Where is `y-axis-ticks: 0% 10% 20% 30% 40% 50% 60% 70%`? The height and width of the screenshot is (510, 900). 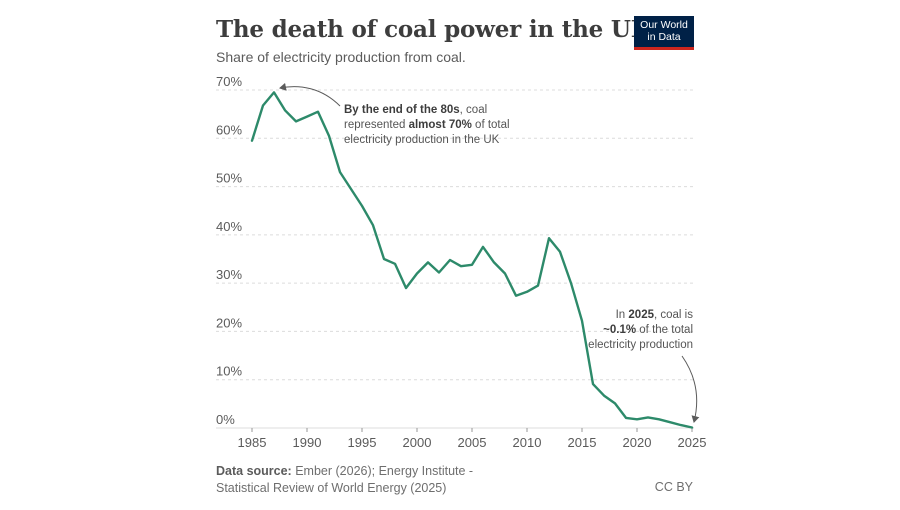
y-axis-ticks: 0% 10% 20% 30% 40% 50% 60% 70% is located at coordinates (229, 250).